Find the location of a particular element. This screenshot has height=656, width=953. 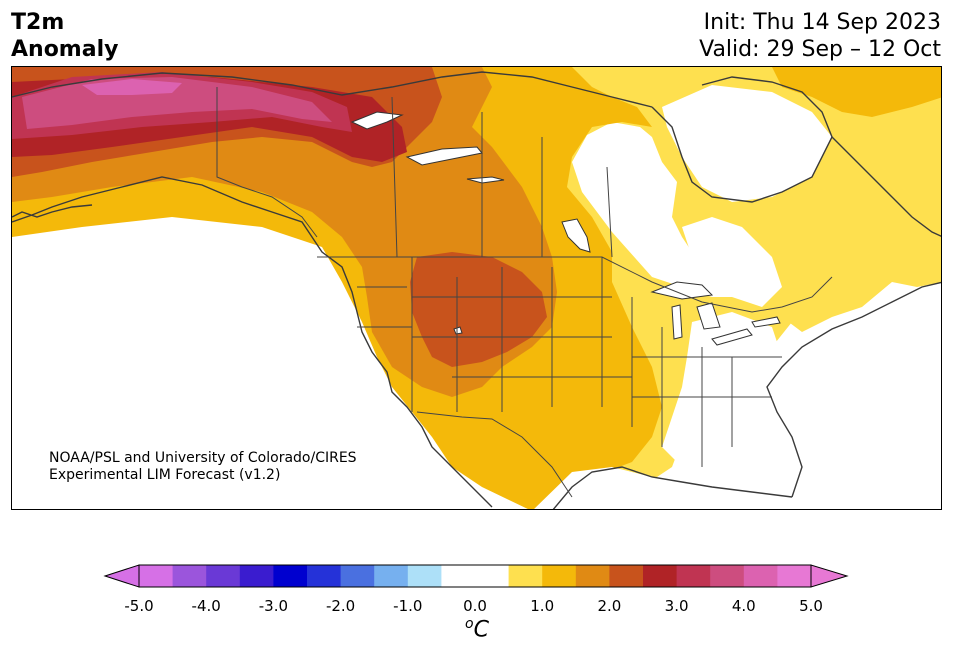

great-salt-lake is located at coordinates (458, 330).